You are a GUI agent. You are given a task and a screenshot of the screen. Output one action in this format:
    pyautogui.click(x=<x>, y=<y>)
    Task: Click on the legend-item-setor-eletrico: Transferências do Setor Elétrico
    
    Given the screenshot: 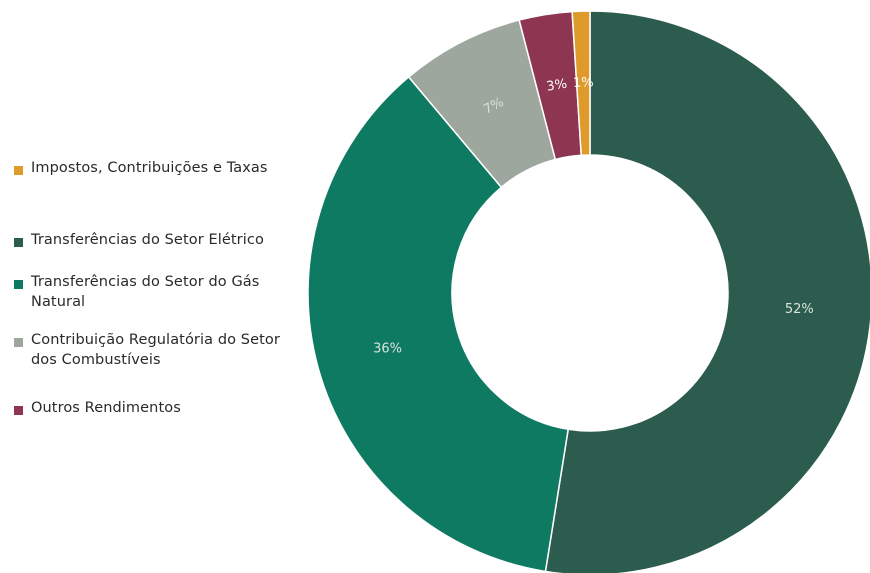 What is the action you would take?
    pyautogui.click(x=156, y=240)
    